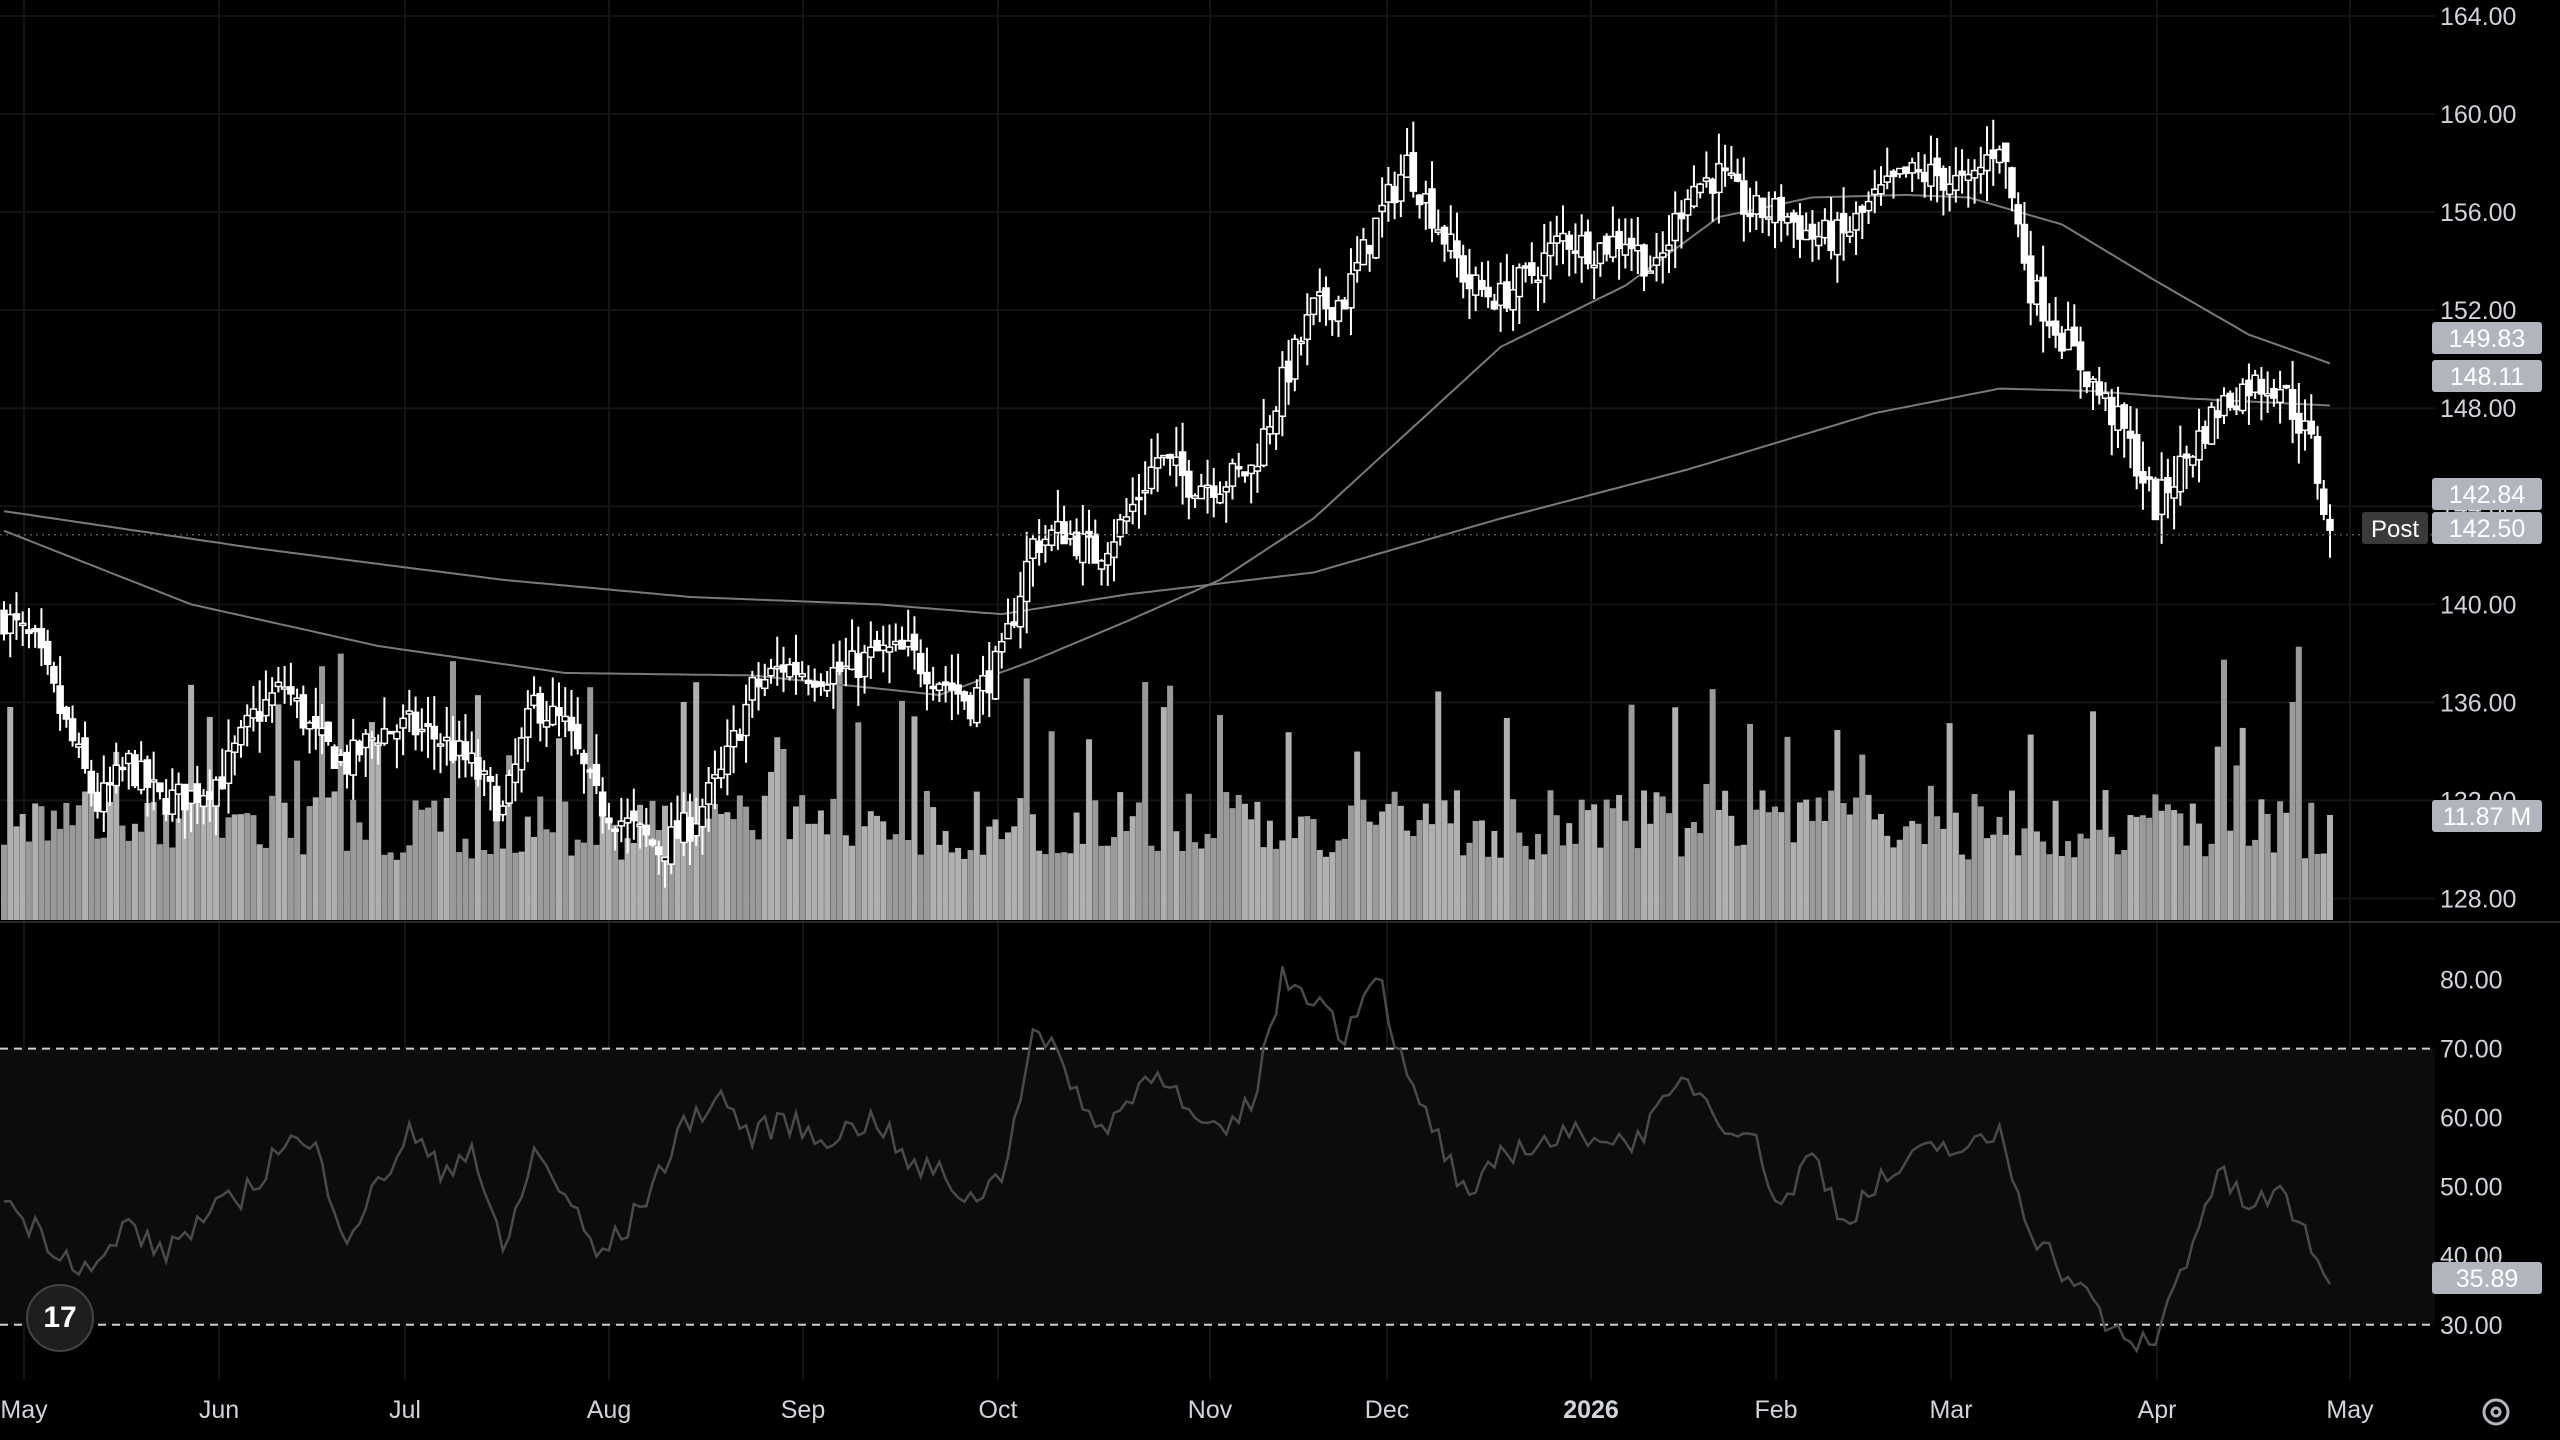  What do you see at coordinates (1187, 1410) in the screenshot?
I see `time-axis: May Jun Jul Aug Sep Oct Nov Dec 2026 Feb Mar Apr May` at bounding box center [1187, 1410].